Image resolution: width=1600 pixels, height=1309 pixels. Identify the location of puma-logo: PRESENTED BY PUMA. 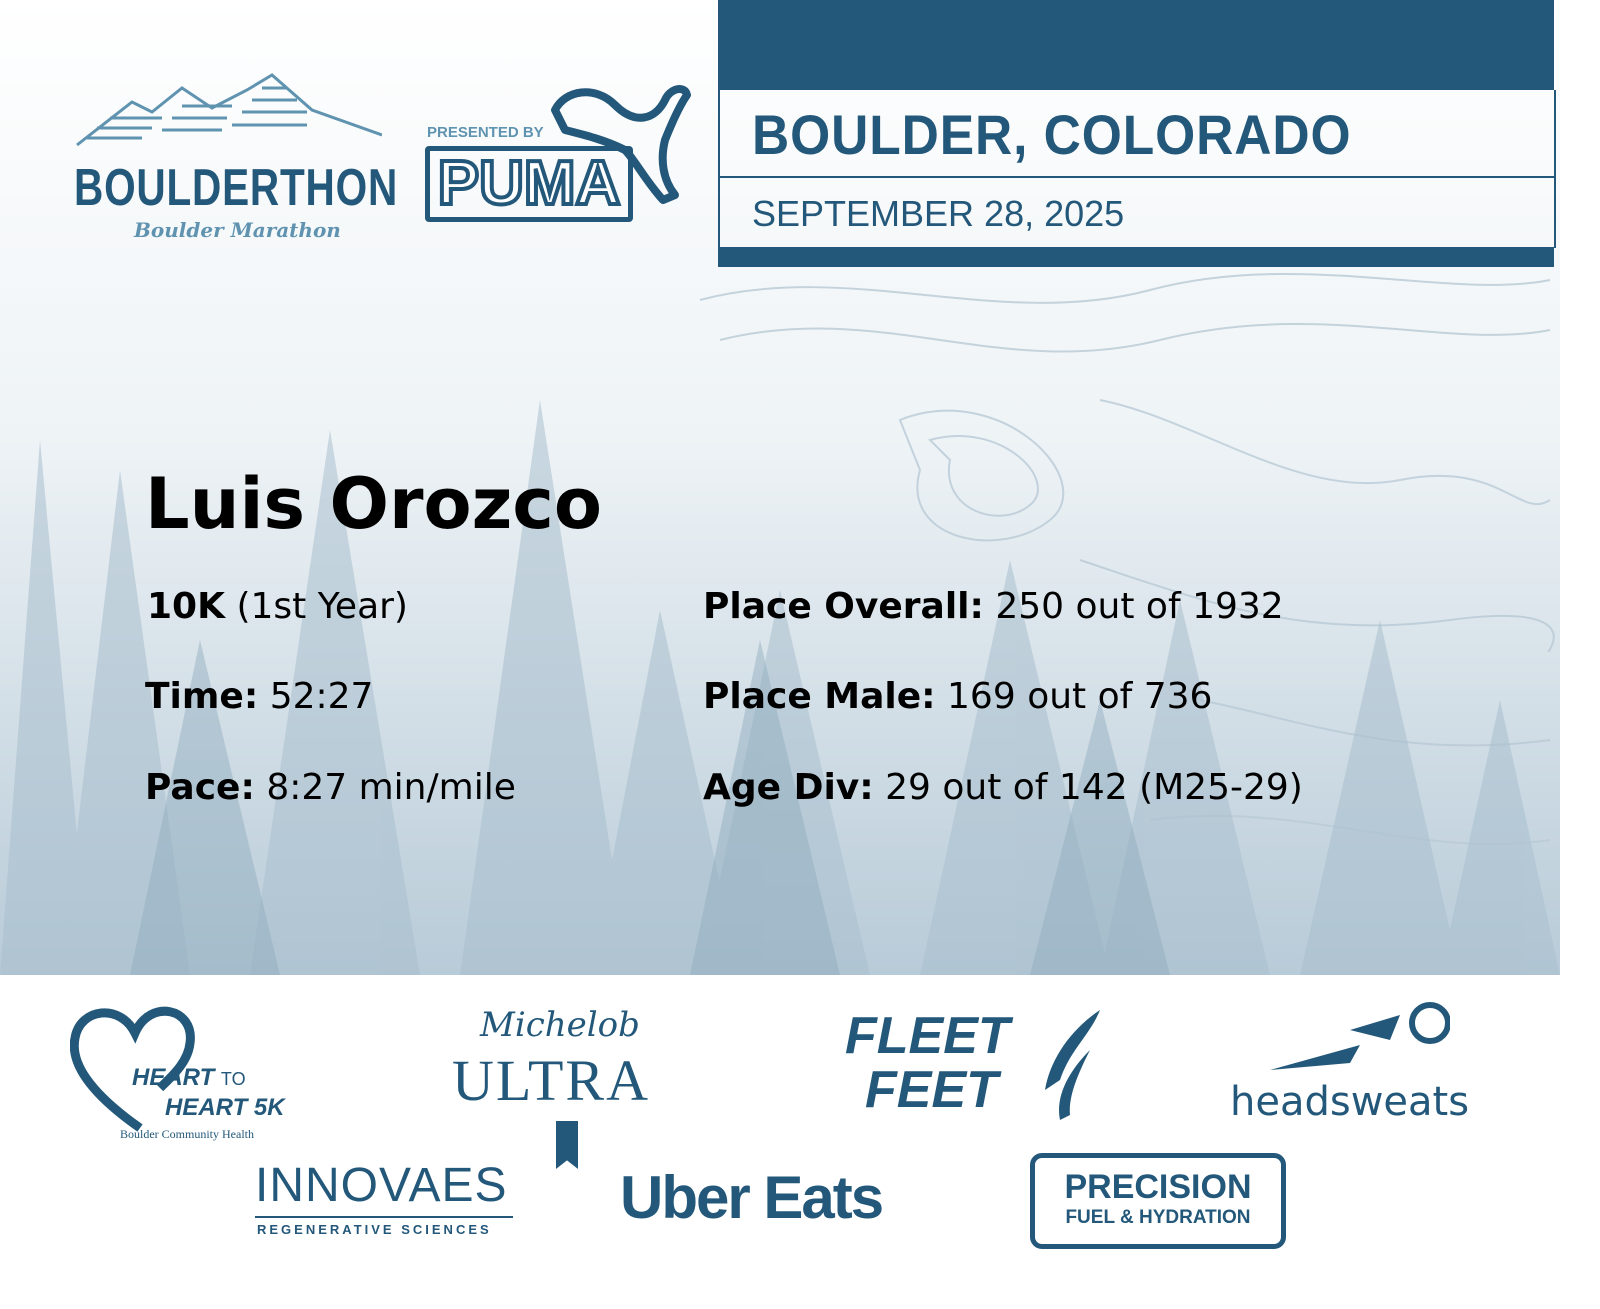
(560, 155).